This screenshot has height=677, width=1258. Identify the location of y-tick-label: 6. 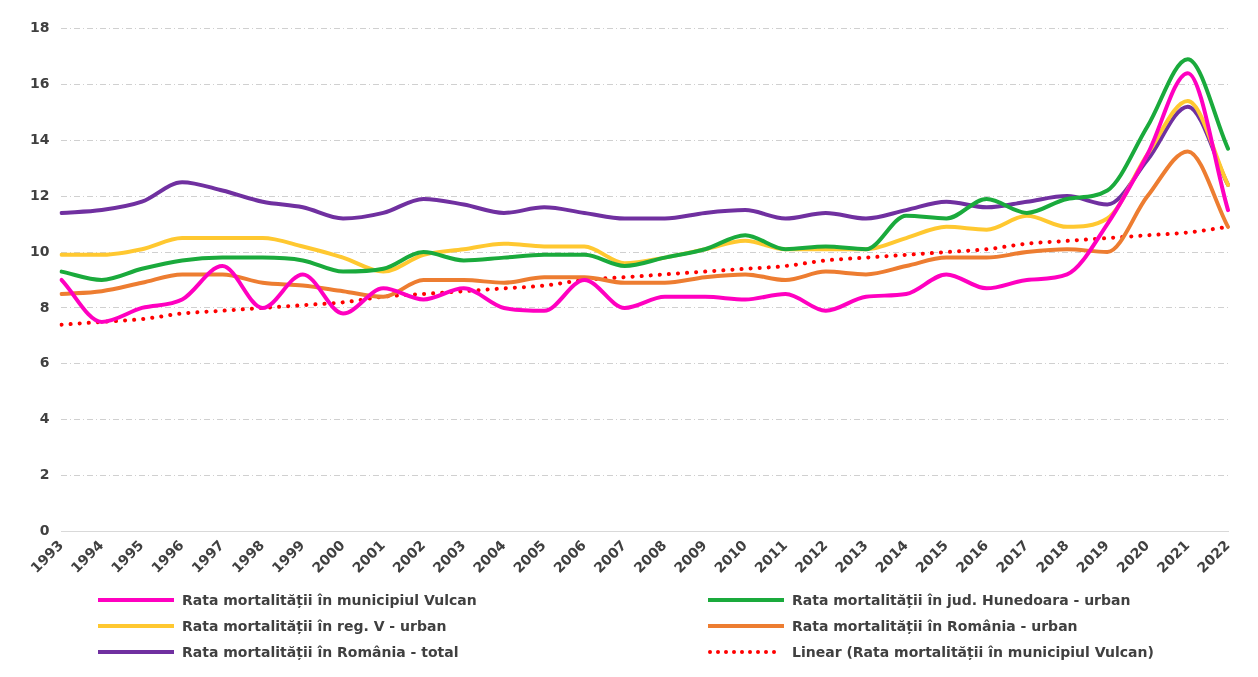
(44, 362).